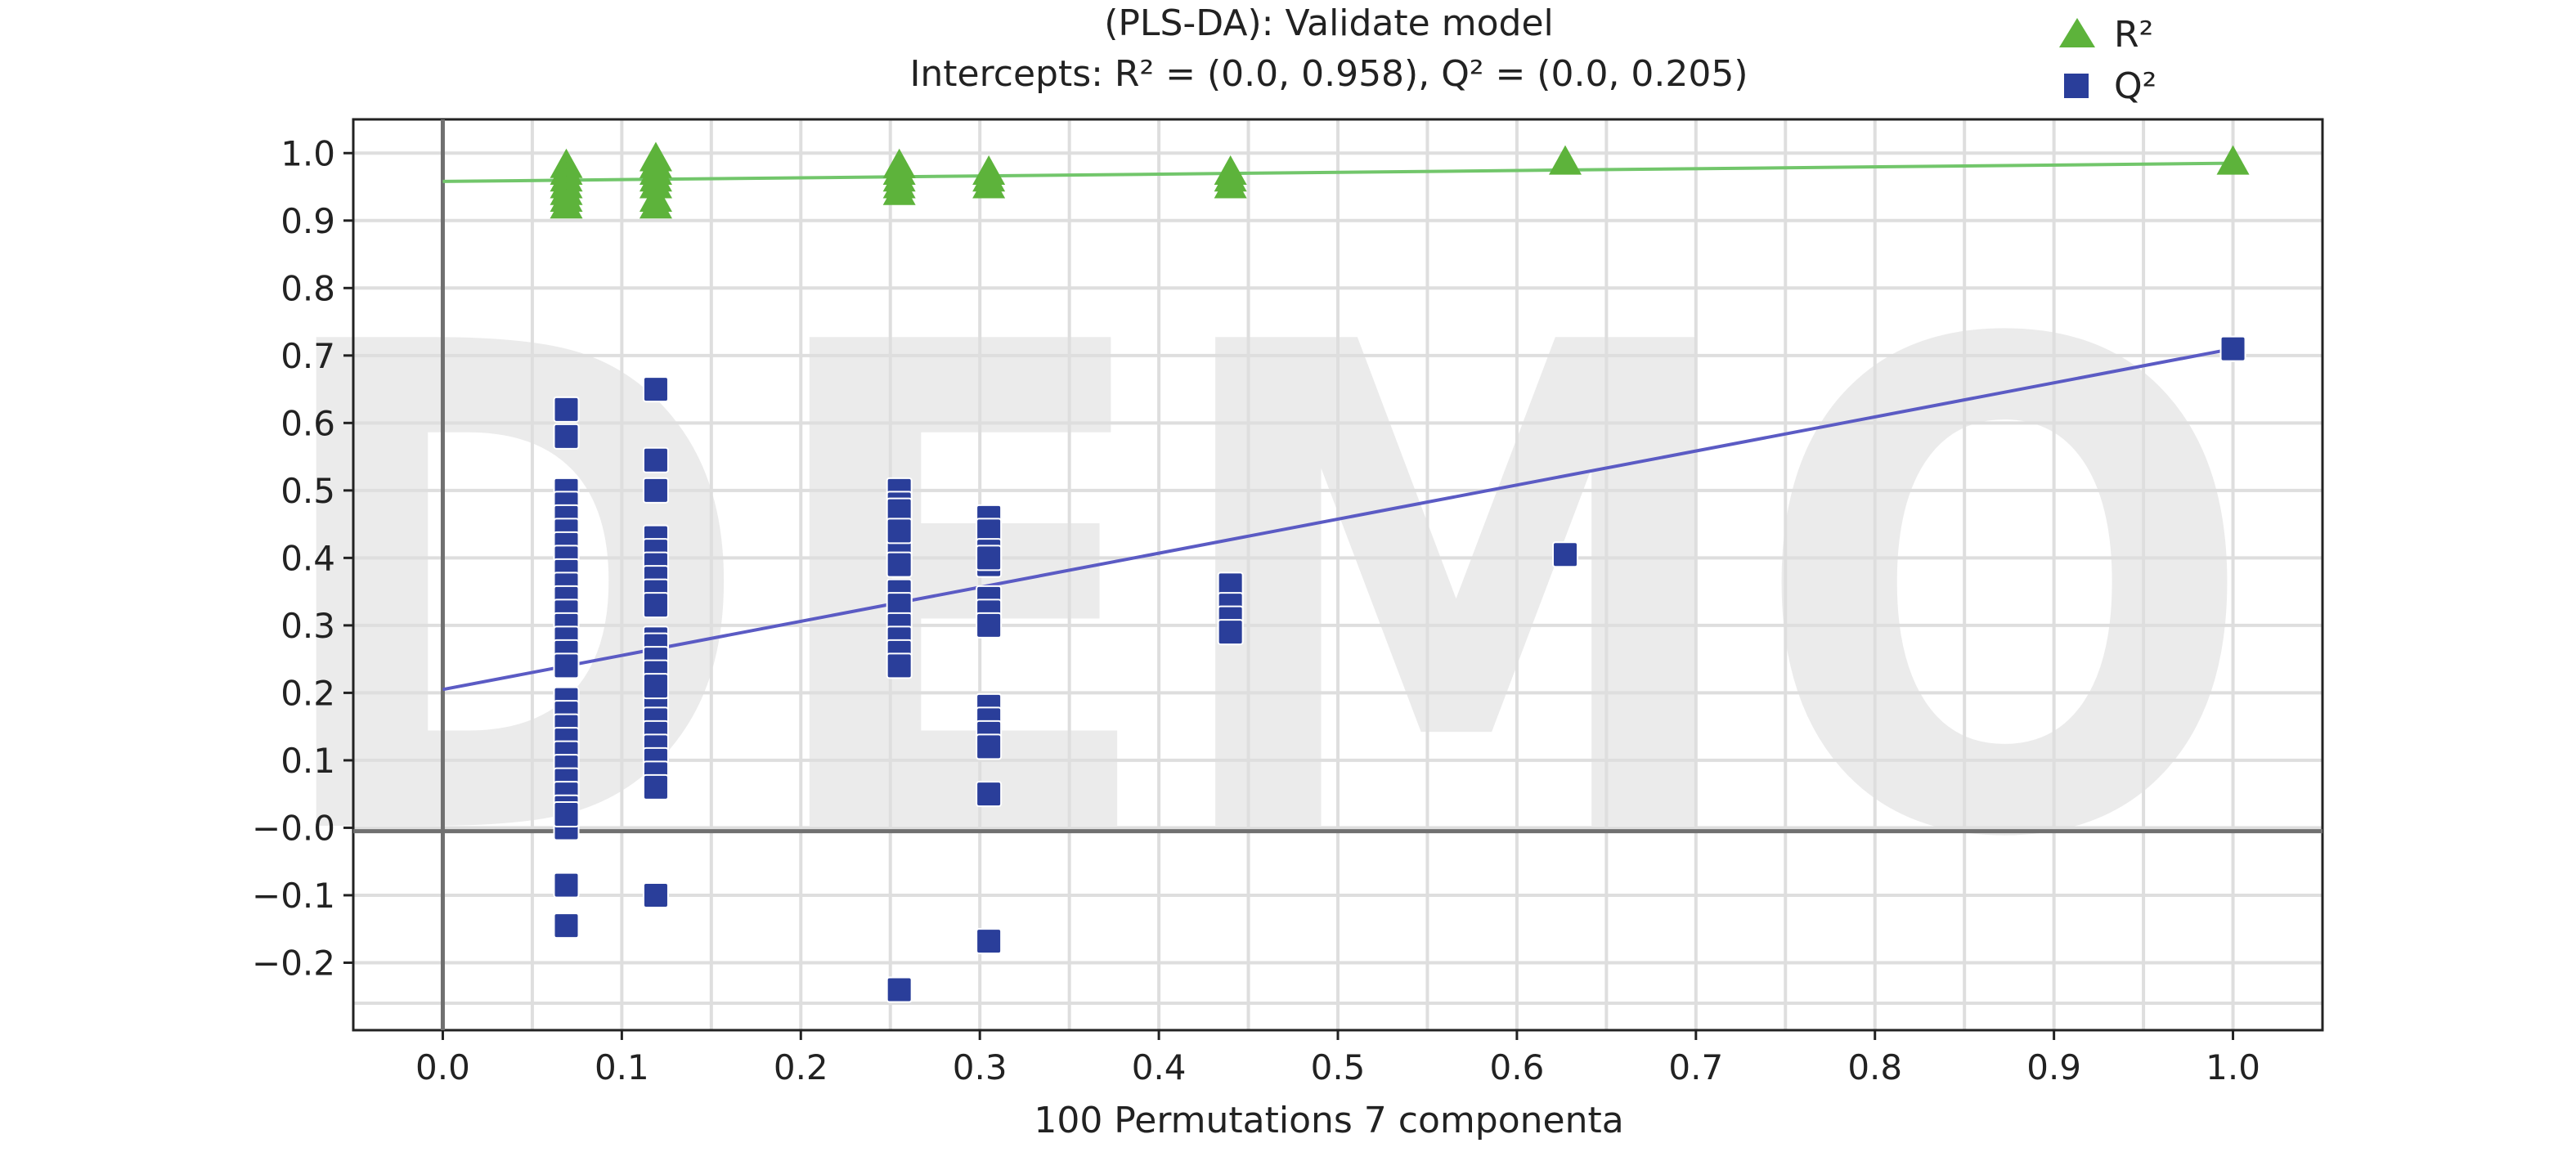 The image size is (2576, 1152). Describe the element at coordinates (2077, 32) in the screenshot. I see `legend-r2-marker` at that location.